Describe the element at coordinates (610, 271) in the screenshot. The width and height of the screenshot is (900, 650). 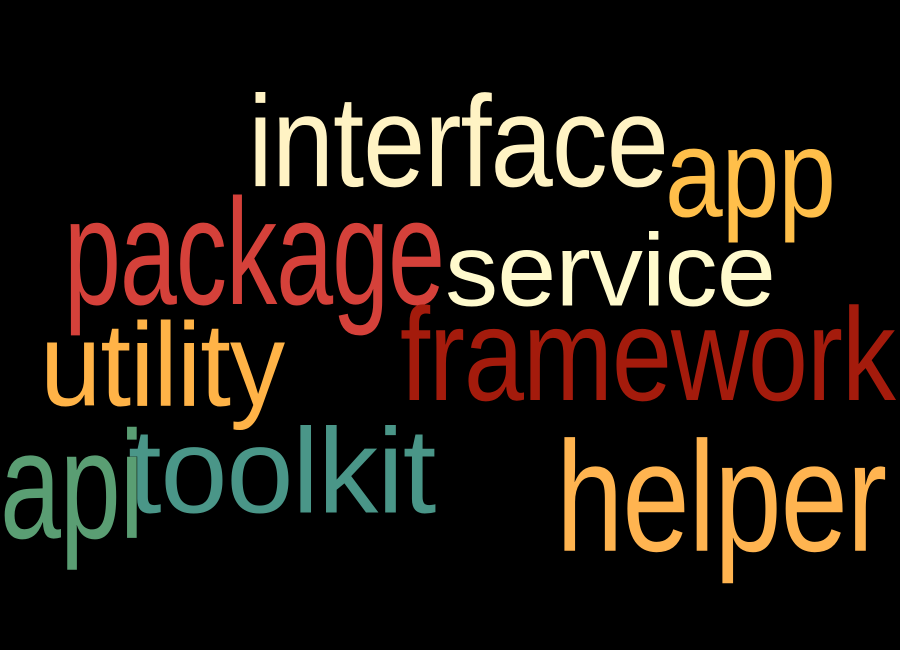
I see `word-service: service` at that location.